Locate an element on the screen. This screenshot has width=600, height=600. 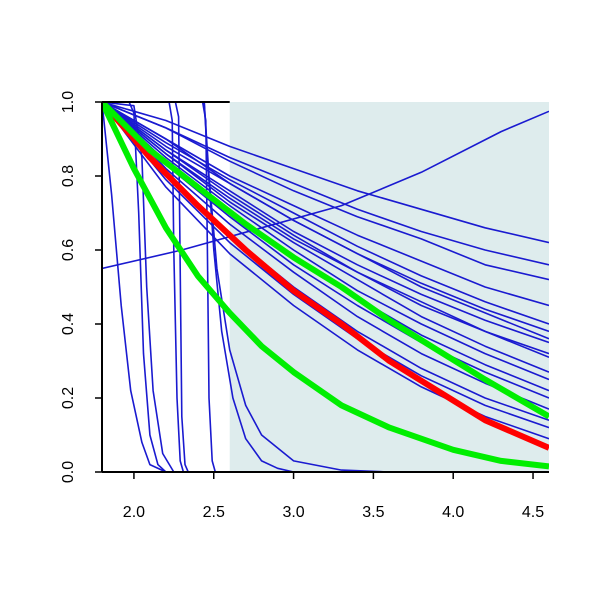
y-tick-label: 0.0 is located at coordinates (68, 472).